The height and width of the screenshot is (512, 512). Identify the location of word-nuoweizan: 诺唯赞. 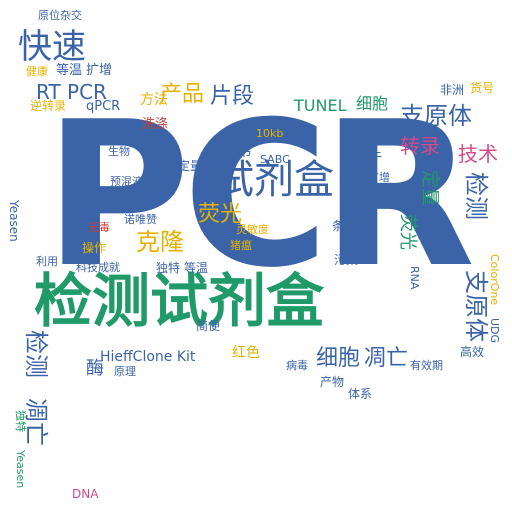
(140, 219).